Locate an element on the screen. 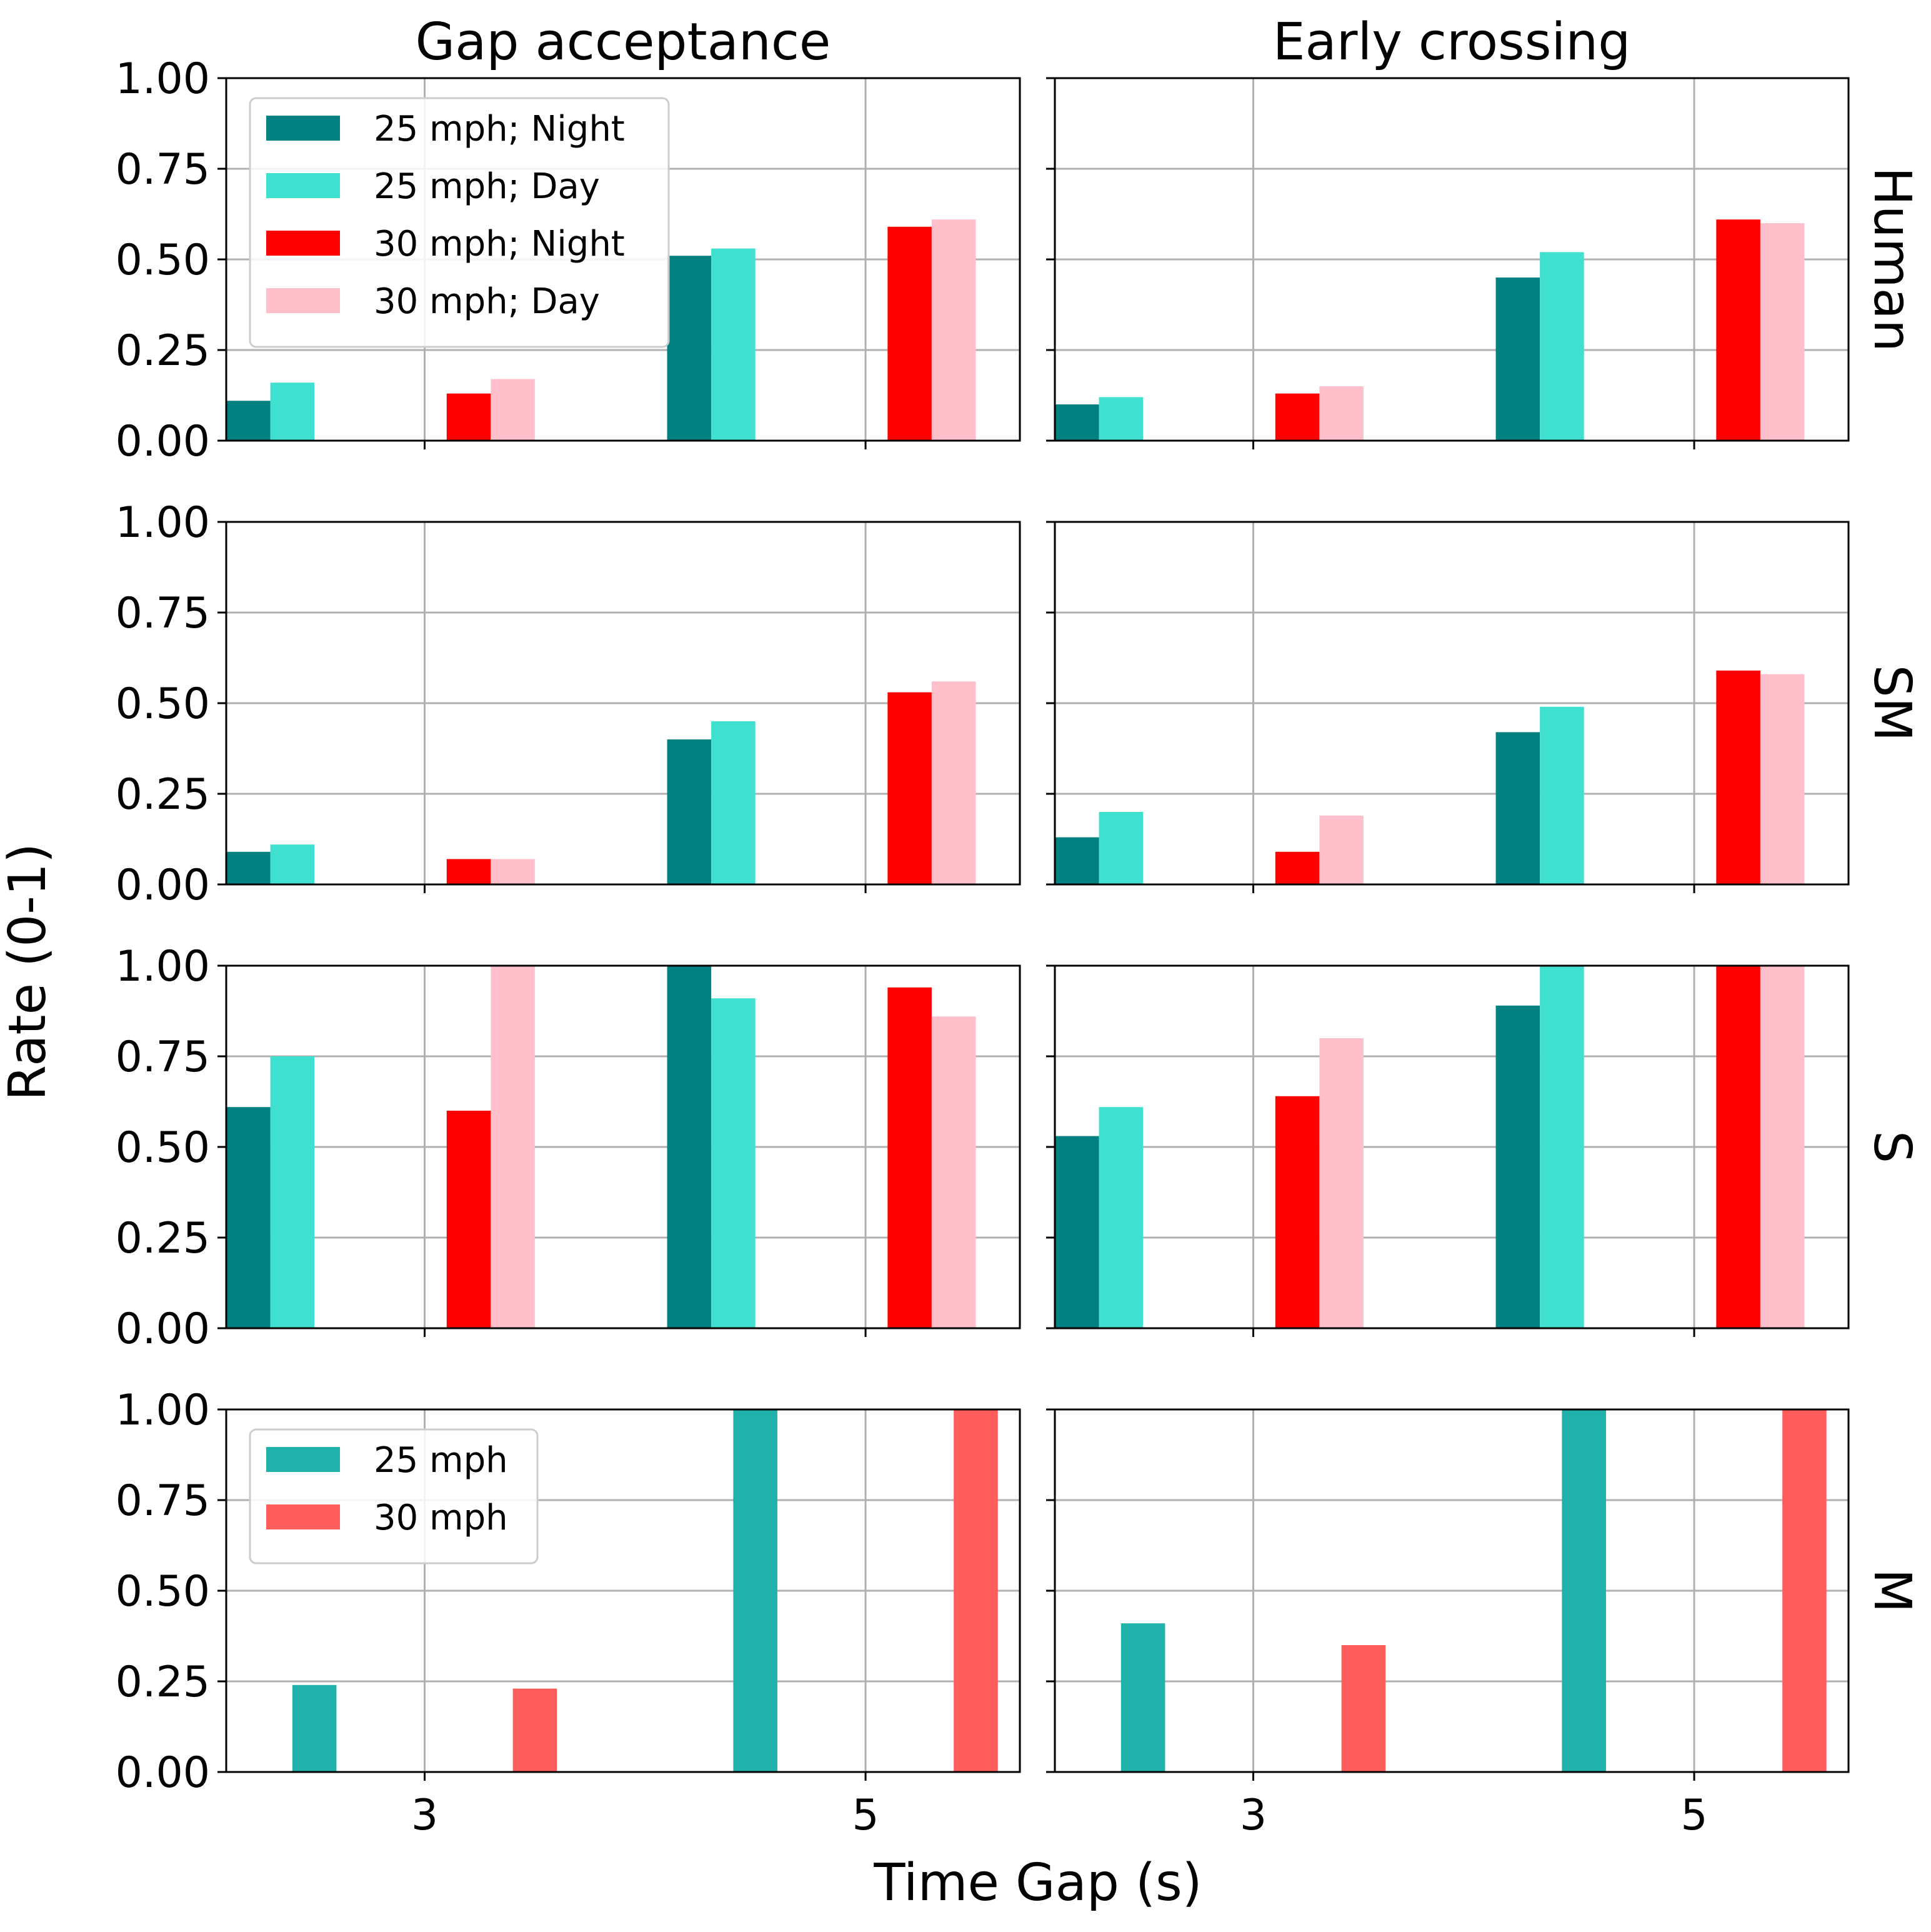 The width and height of the screenshot is (1931, 1932). legend-entry: 30 mph is located at coordinates (441, 1518).